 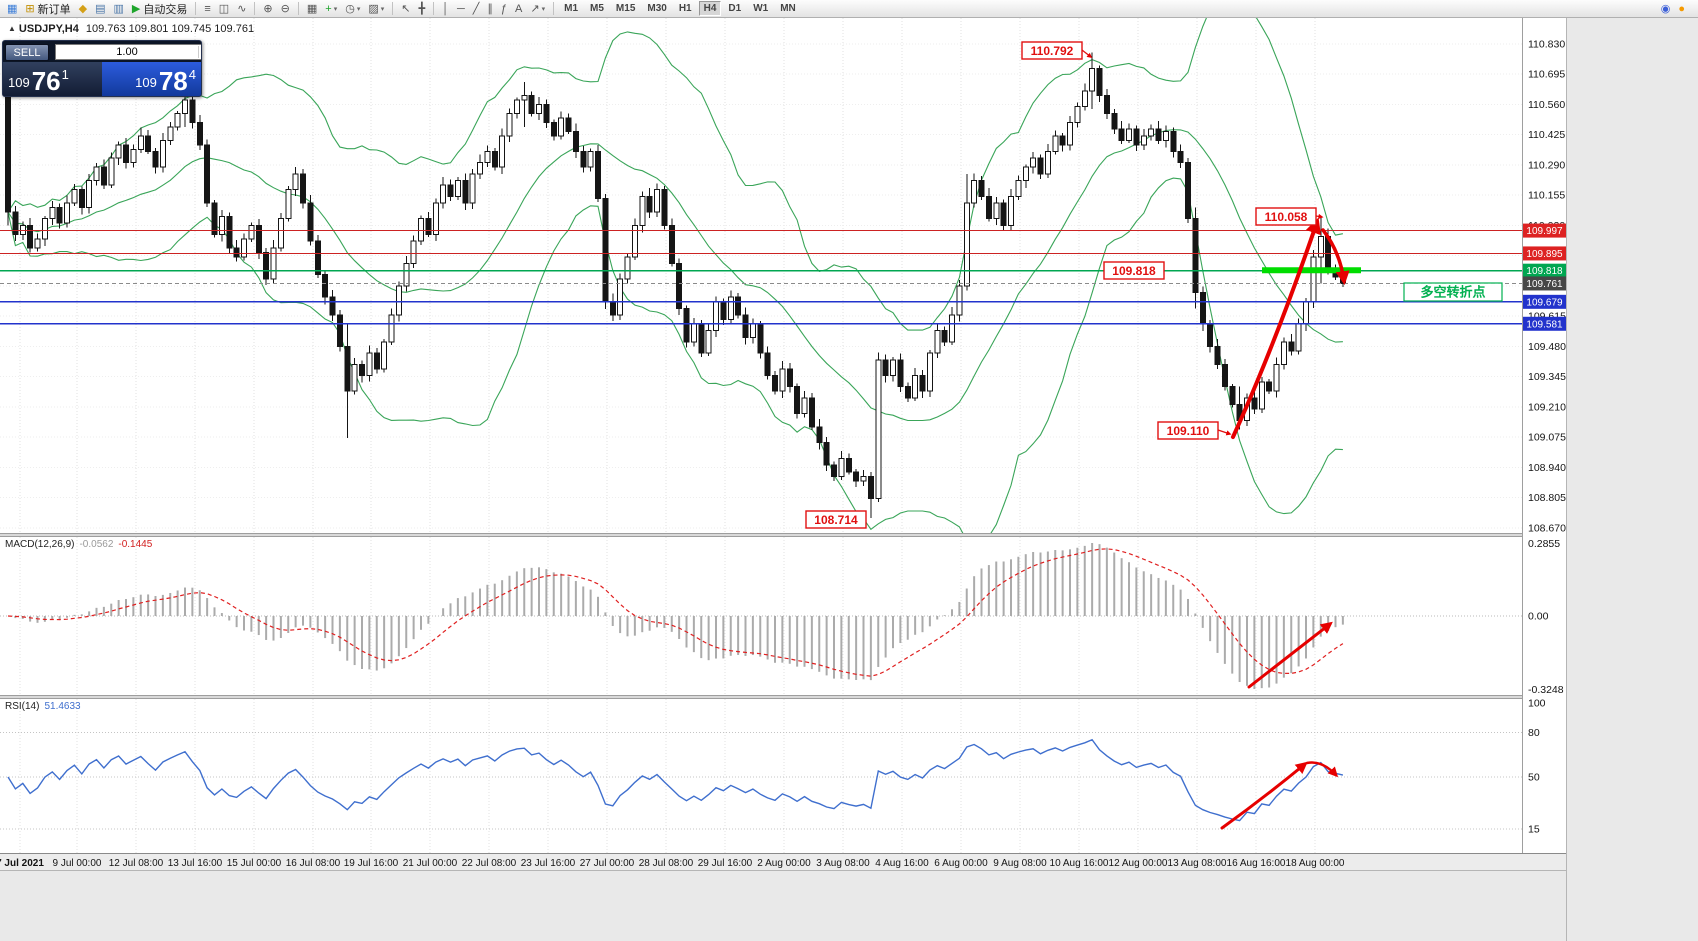 What do you see at coordinates (685, 8) in the screenshot?
I see `timeframe-h1: H1` at bounding box center [685, 8].